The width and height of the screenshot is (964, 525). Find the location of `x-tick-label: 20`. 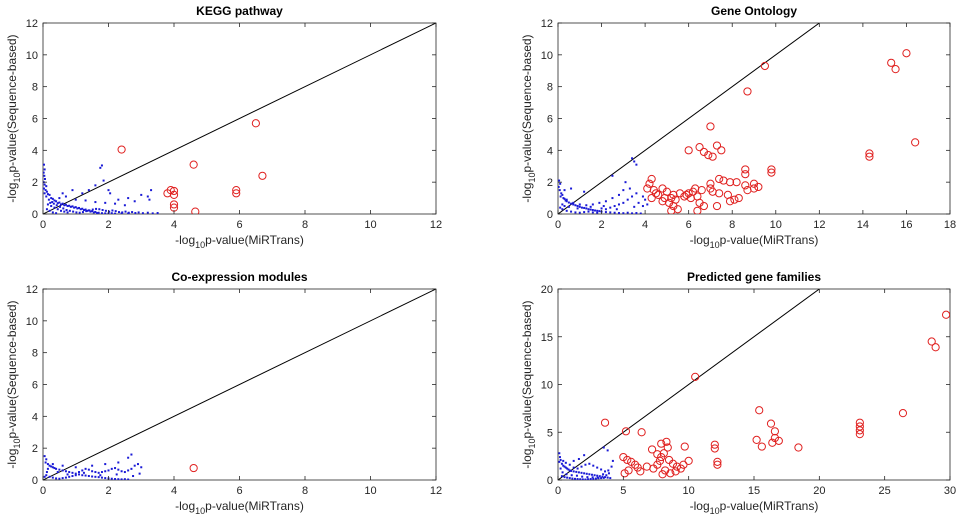

x-tick-label: 20 is located at coordinates (819, 491).